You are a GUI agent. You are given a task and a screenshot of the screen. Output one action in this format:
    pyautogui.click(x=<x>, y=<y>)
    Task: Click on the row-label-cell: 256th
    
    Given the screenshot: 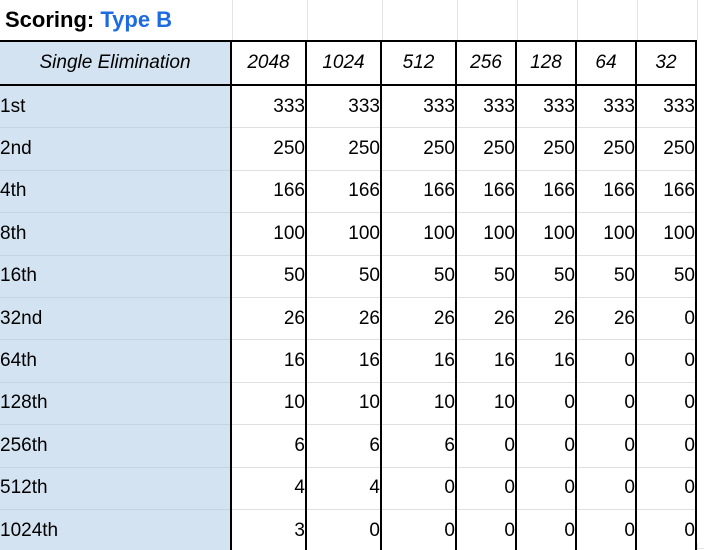 What is the action you would take?
    pyautogui.click(x=115, y=446)
    